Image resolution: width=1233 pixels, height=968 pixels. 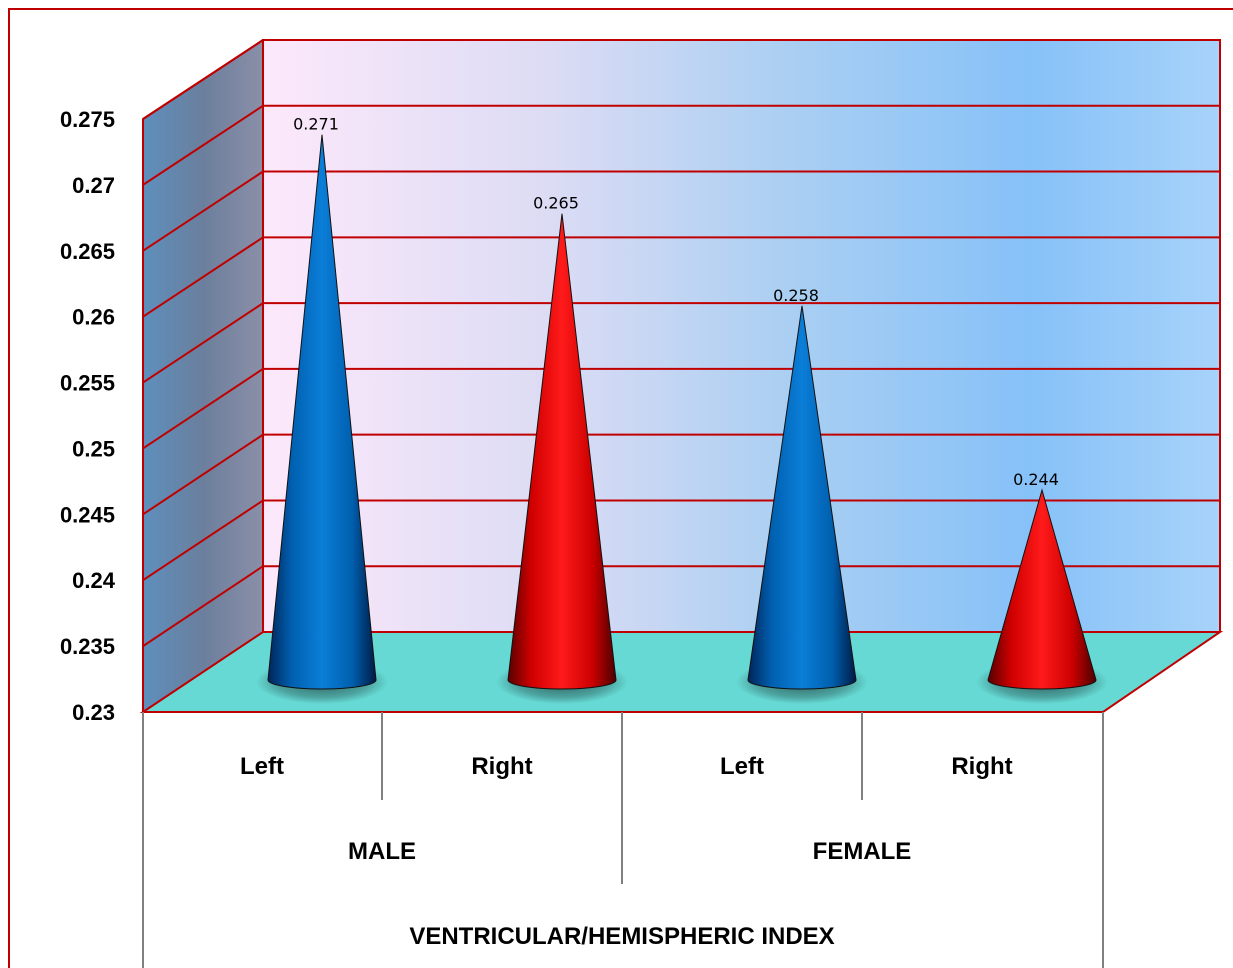 What do you see at coordinates (556, 203) in the screenshot?
I see `data-label: 0.265` at bounding box center [556, 203].